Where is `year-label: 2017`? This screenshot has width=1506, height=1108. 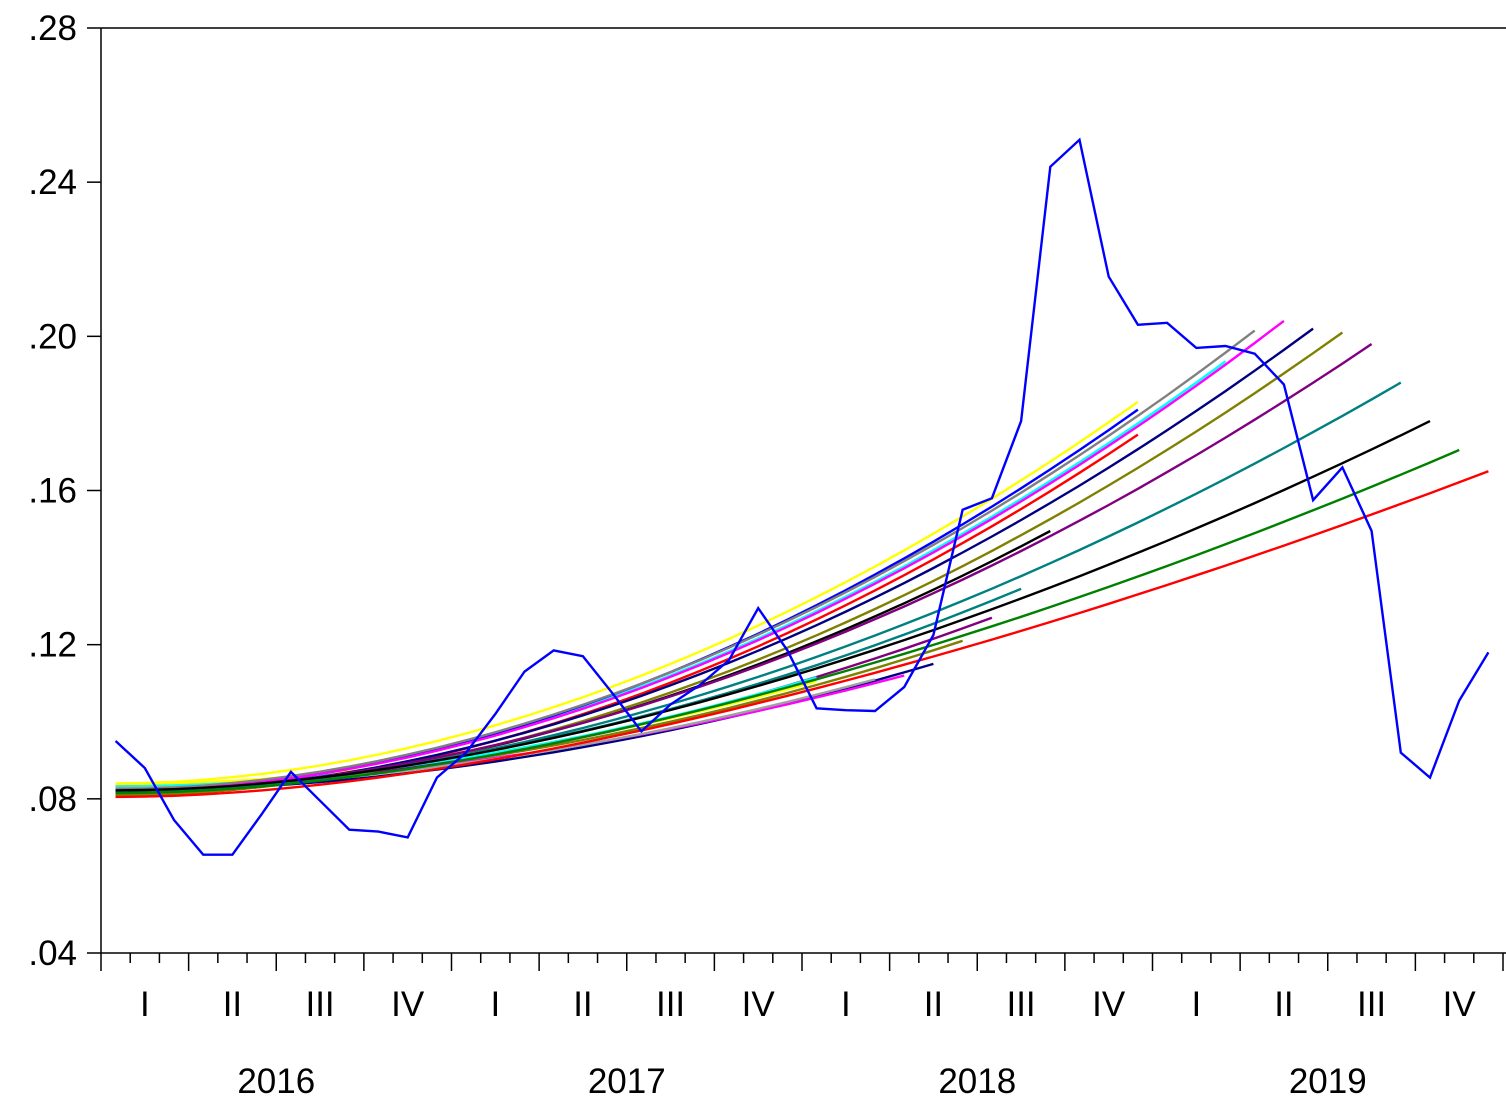
year-label: 2017 is located at coordinates (627, 1081).